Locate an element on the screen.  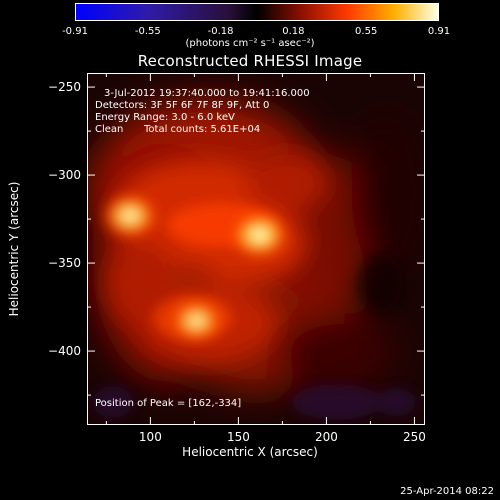
y-axis-label: Heliocentric Y (arcsec) is located at coordinates (14, 249).